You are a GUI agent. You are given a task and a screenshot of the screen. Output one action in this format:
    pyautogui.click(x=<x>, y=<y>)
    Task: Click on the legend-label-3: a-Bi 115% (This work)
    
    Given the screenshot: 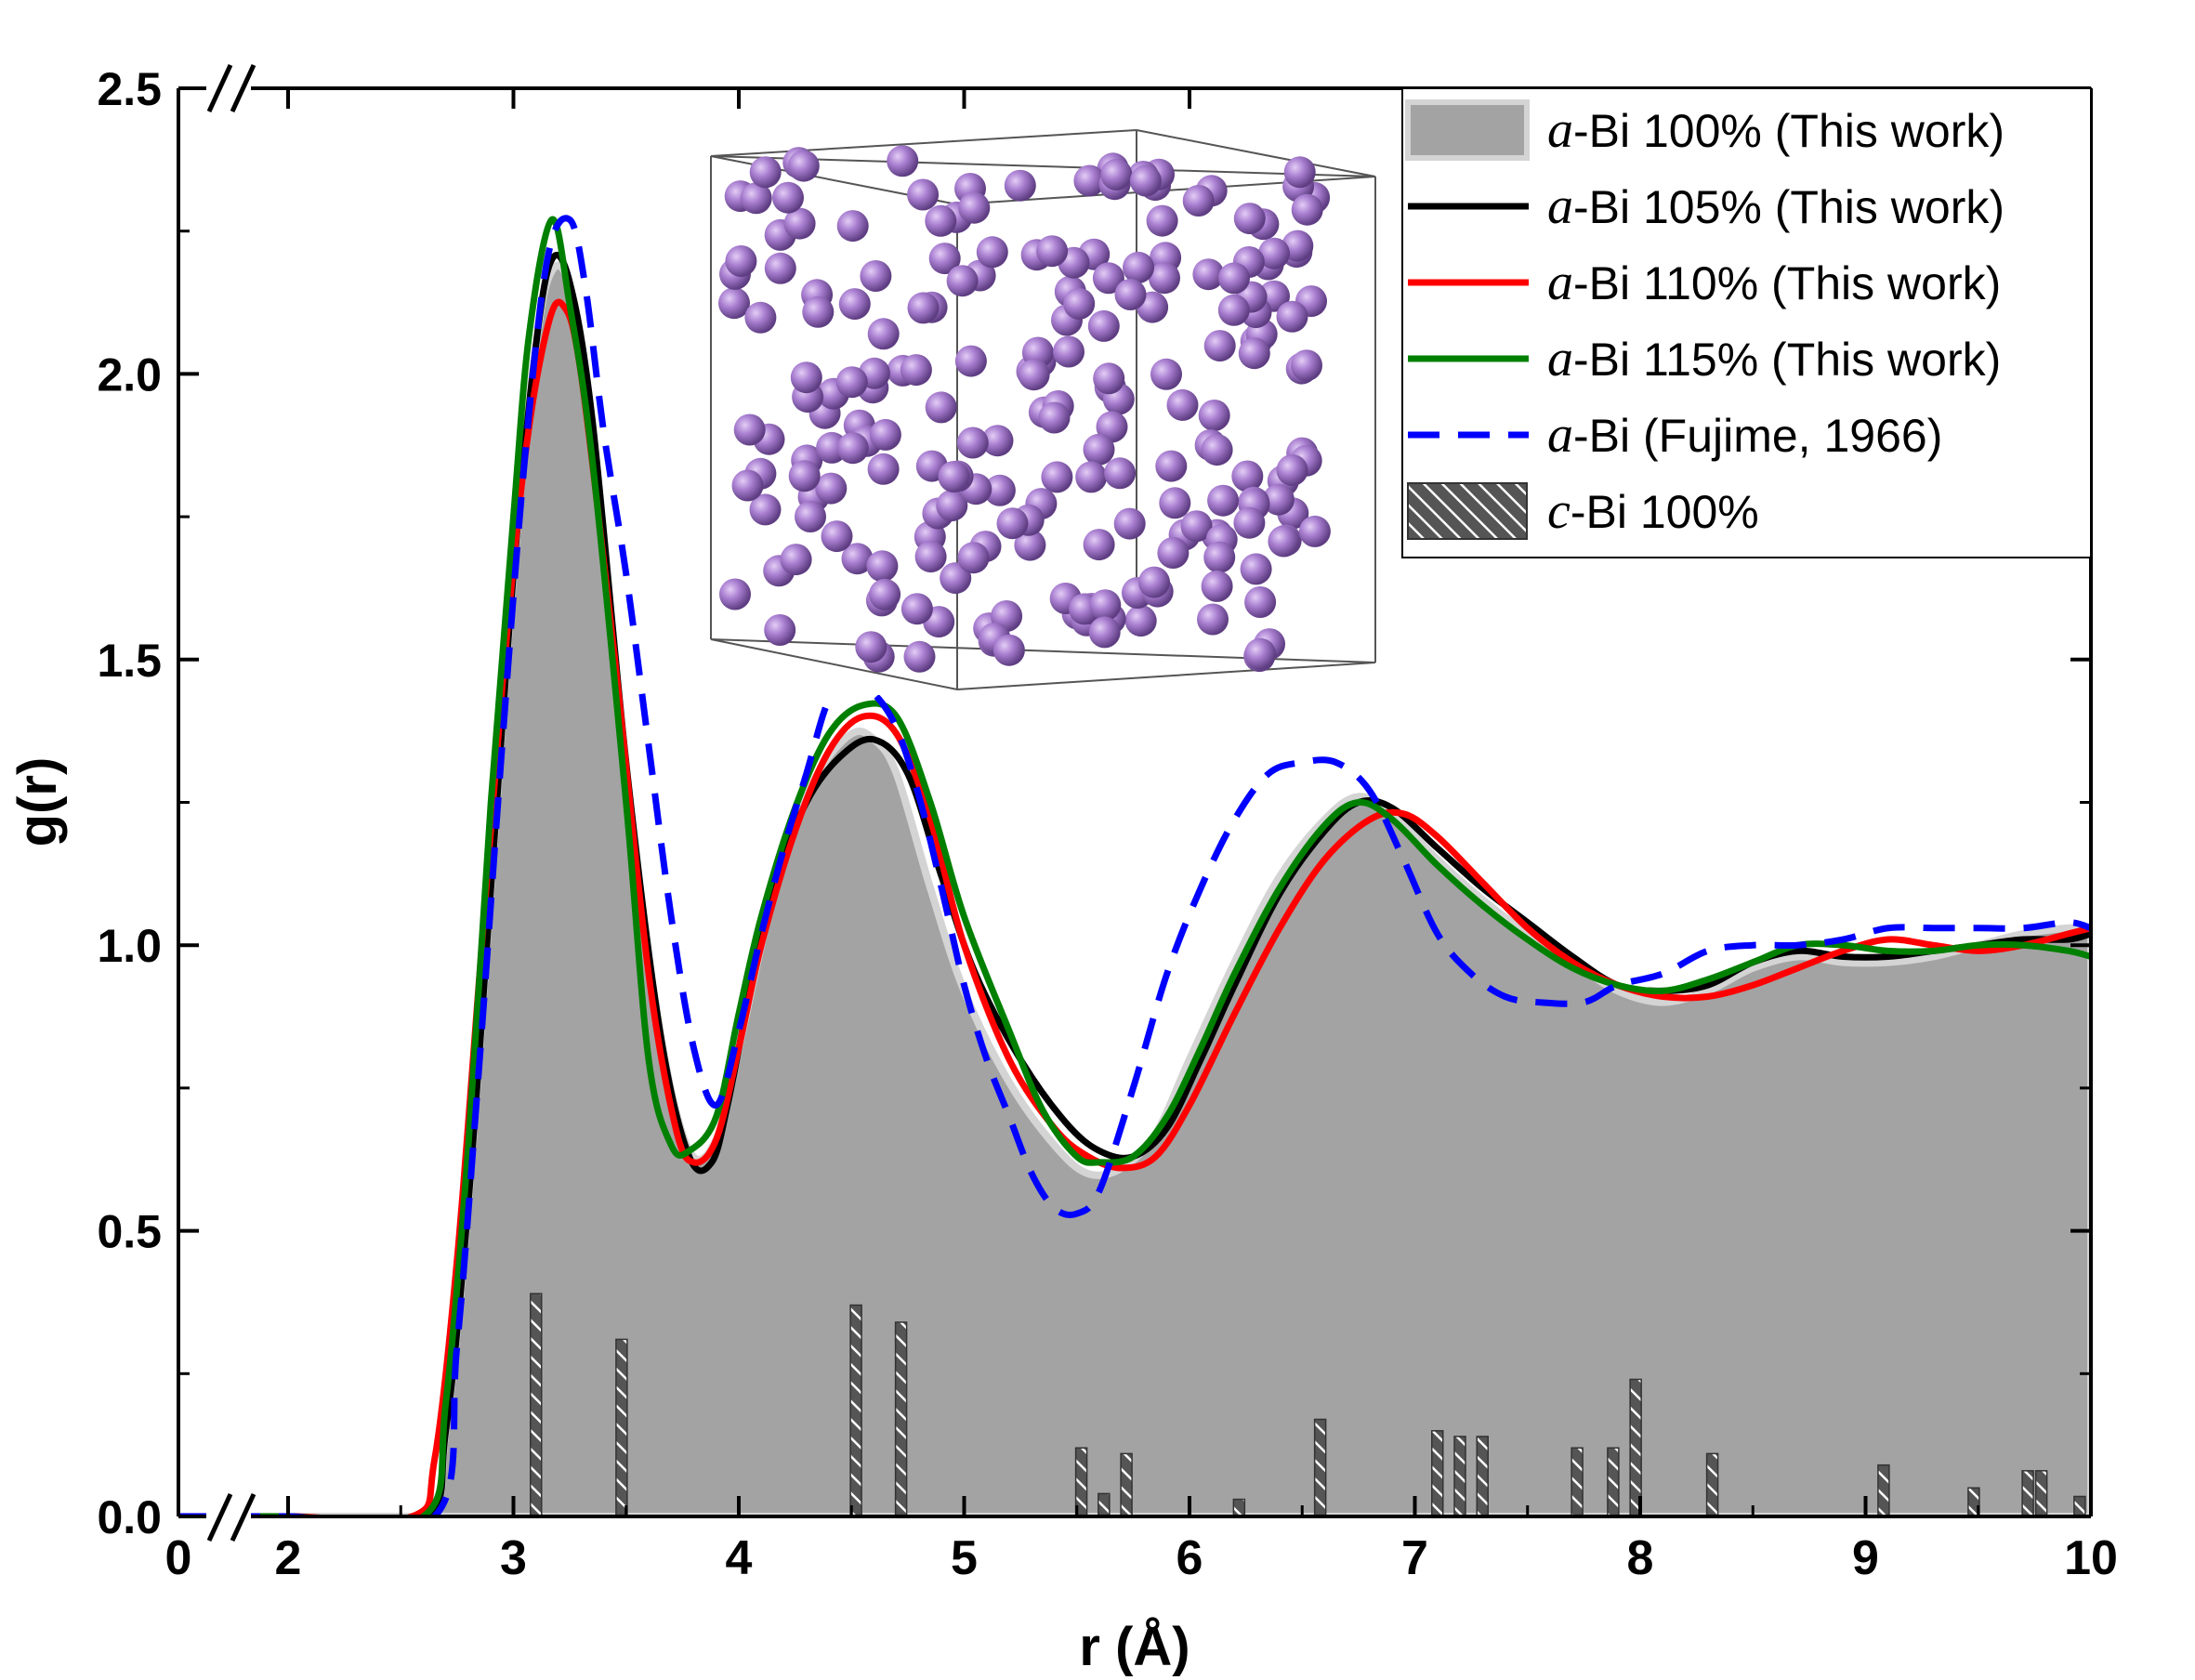 What is the action you would take?
    pyautogui.click(x=1774, y=358)
    